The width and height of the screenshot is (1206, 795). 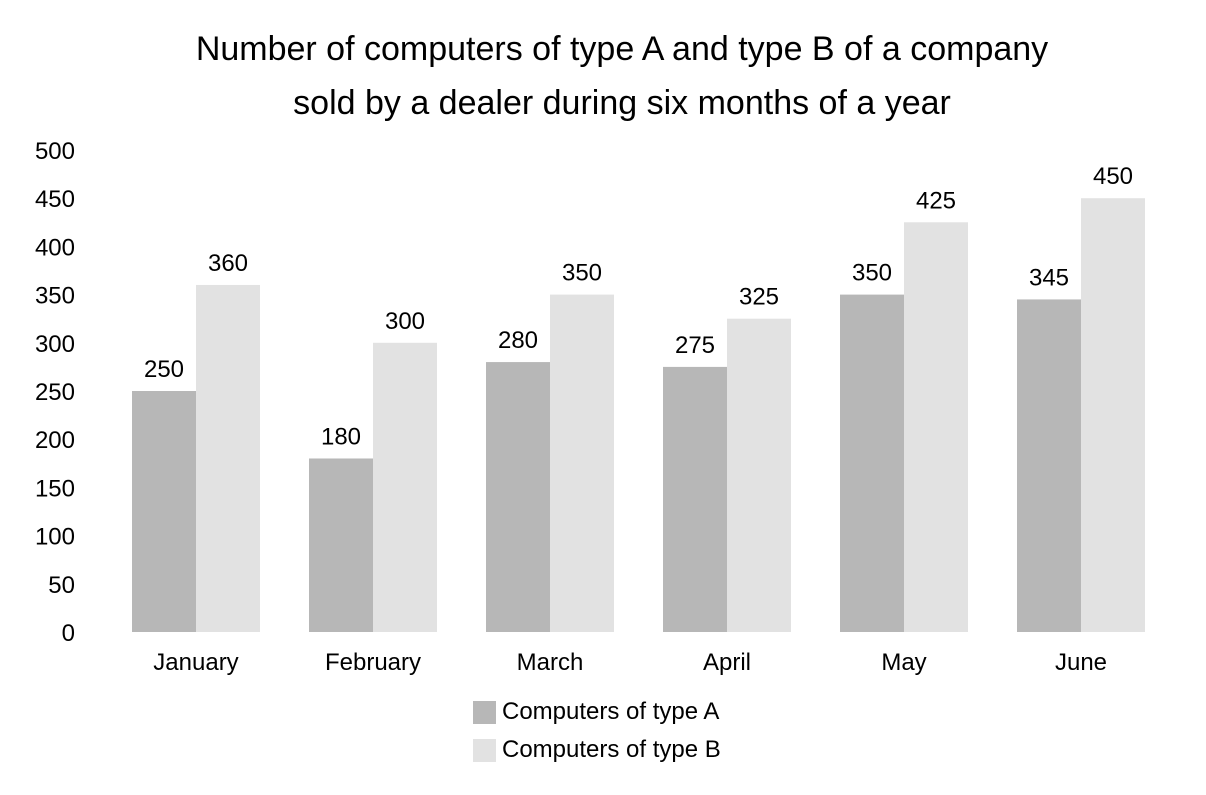 I want to click on bar-type-b-march, so click(x=582, y=463).